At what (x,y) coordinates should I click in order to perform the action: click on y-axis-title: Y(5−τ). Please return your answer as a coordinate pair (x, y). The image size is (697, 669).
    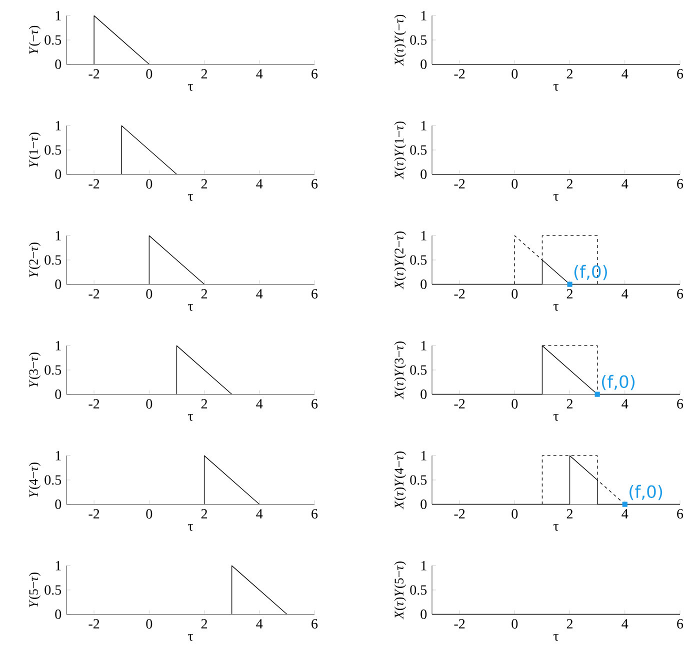
    Looking at the image, I should click on (34, 590).